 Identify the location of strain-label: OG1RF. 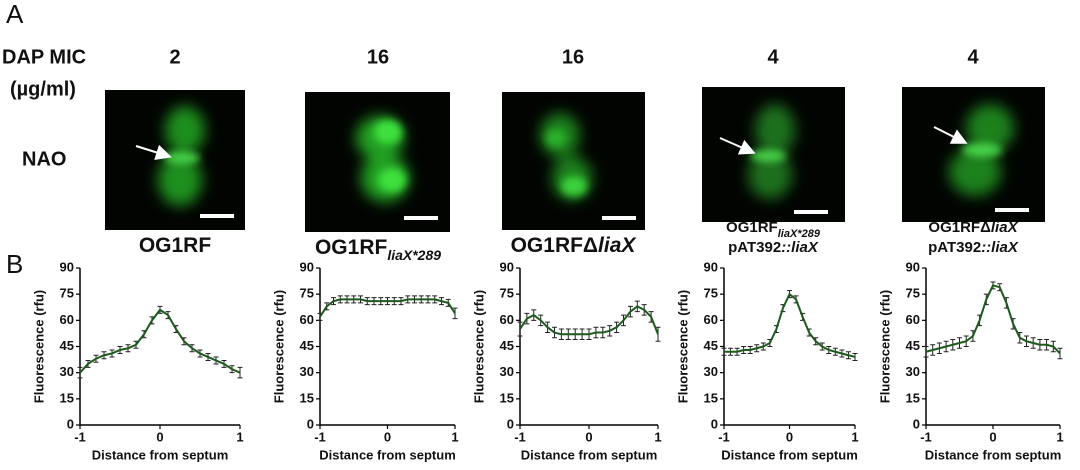
(175, 245).